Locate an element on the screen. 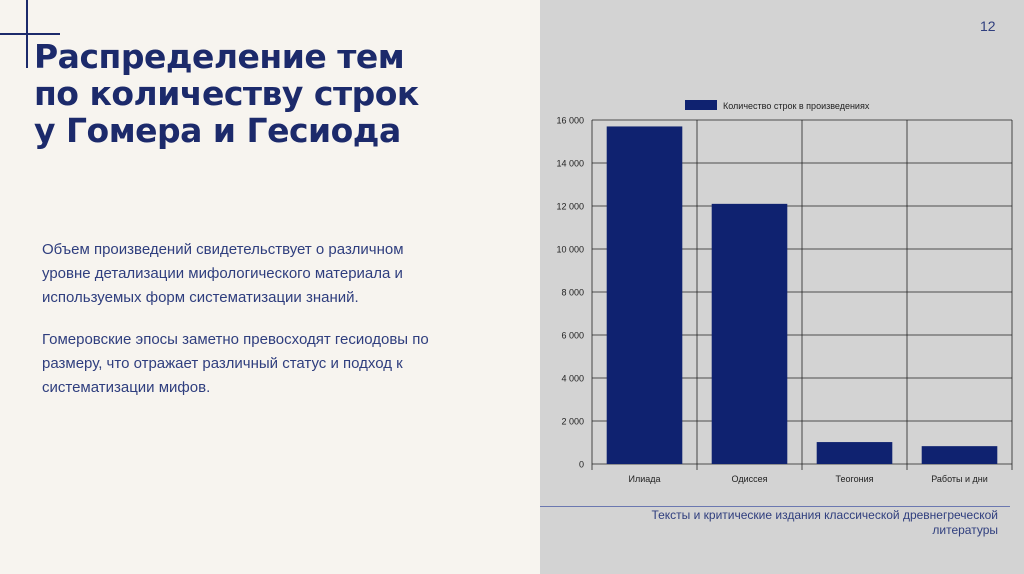  y-tick-label: 8 000 is located at coordinates (572, 293).